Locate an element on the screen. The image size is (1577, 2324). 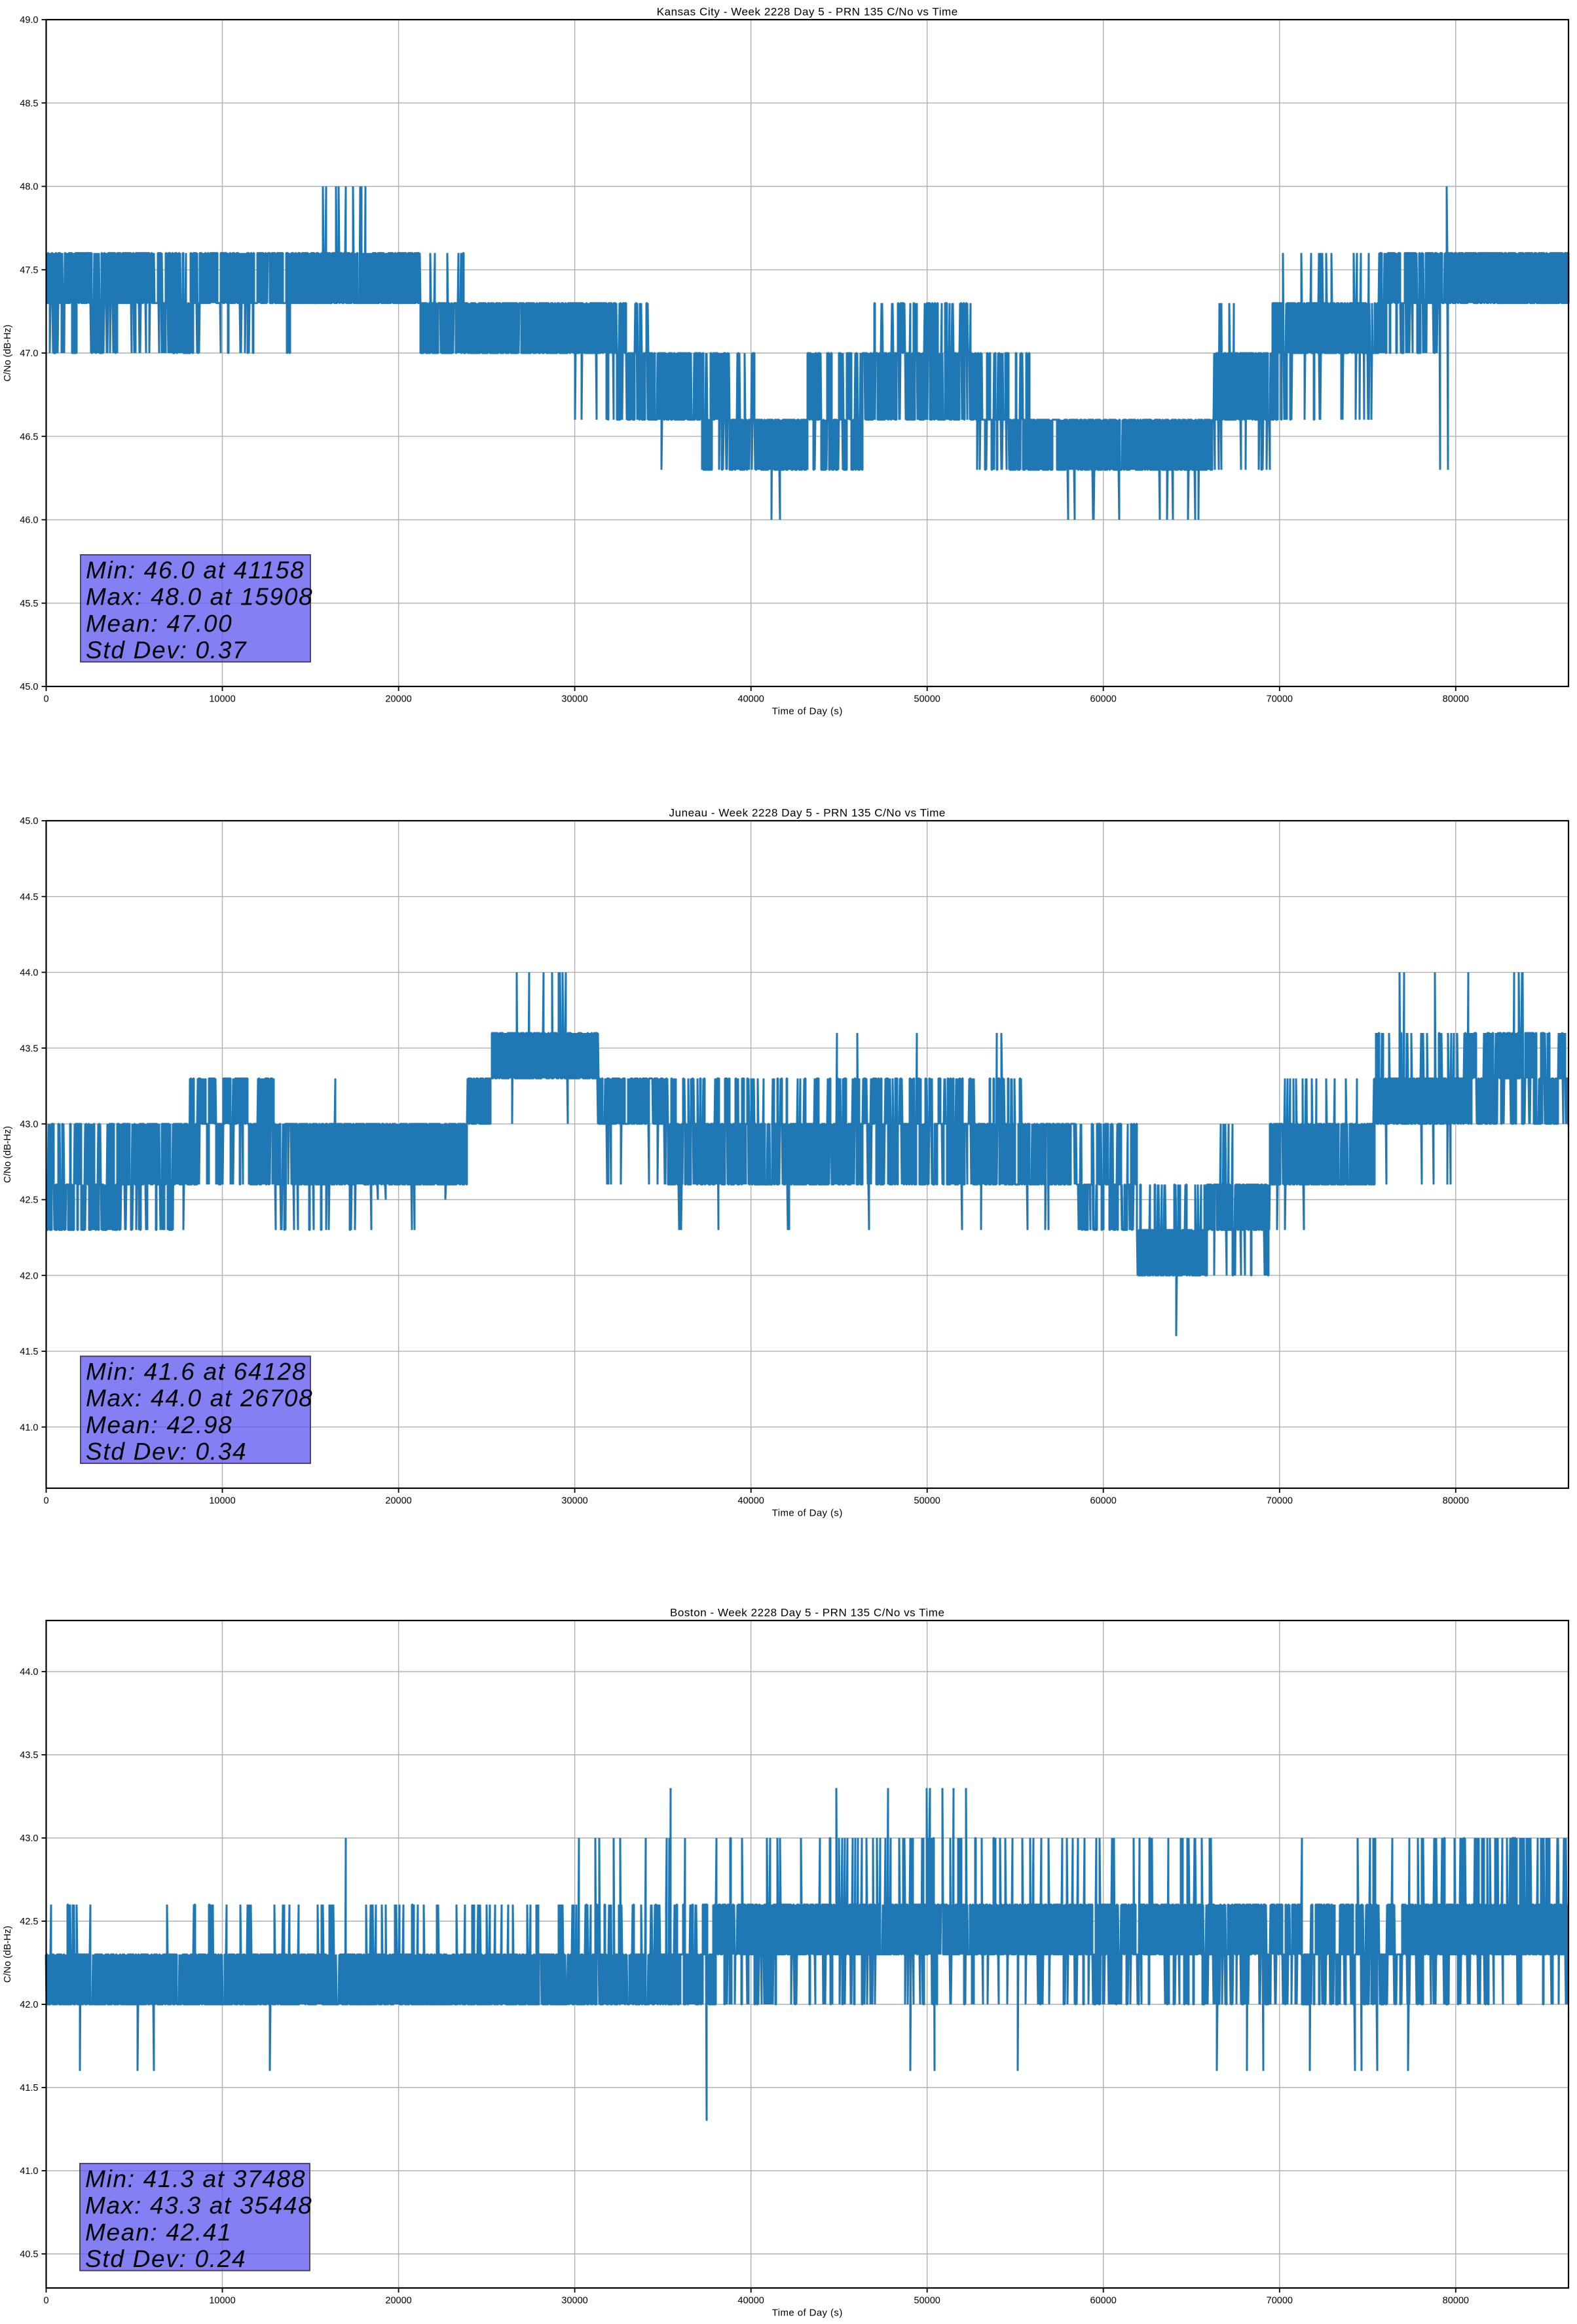
svg-text: Max: 43.3 at 35448 is located at coordinates (198, 2205).